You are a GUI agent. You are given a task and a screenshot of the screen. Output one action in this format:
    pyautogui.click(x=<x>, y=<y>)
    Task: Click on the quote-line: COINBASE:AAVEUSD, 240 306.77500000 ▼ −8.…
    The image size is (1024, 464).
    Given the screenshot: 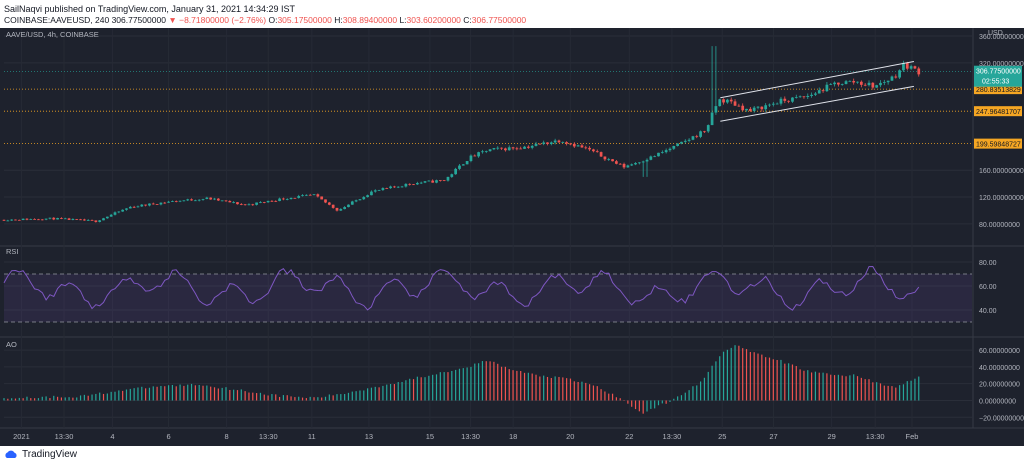 What is the action you would take?
    pyautogui.click(x=265, y=20)
    